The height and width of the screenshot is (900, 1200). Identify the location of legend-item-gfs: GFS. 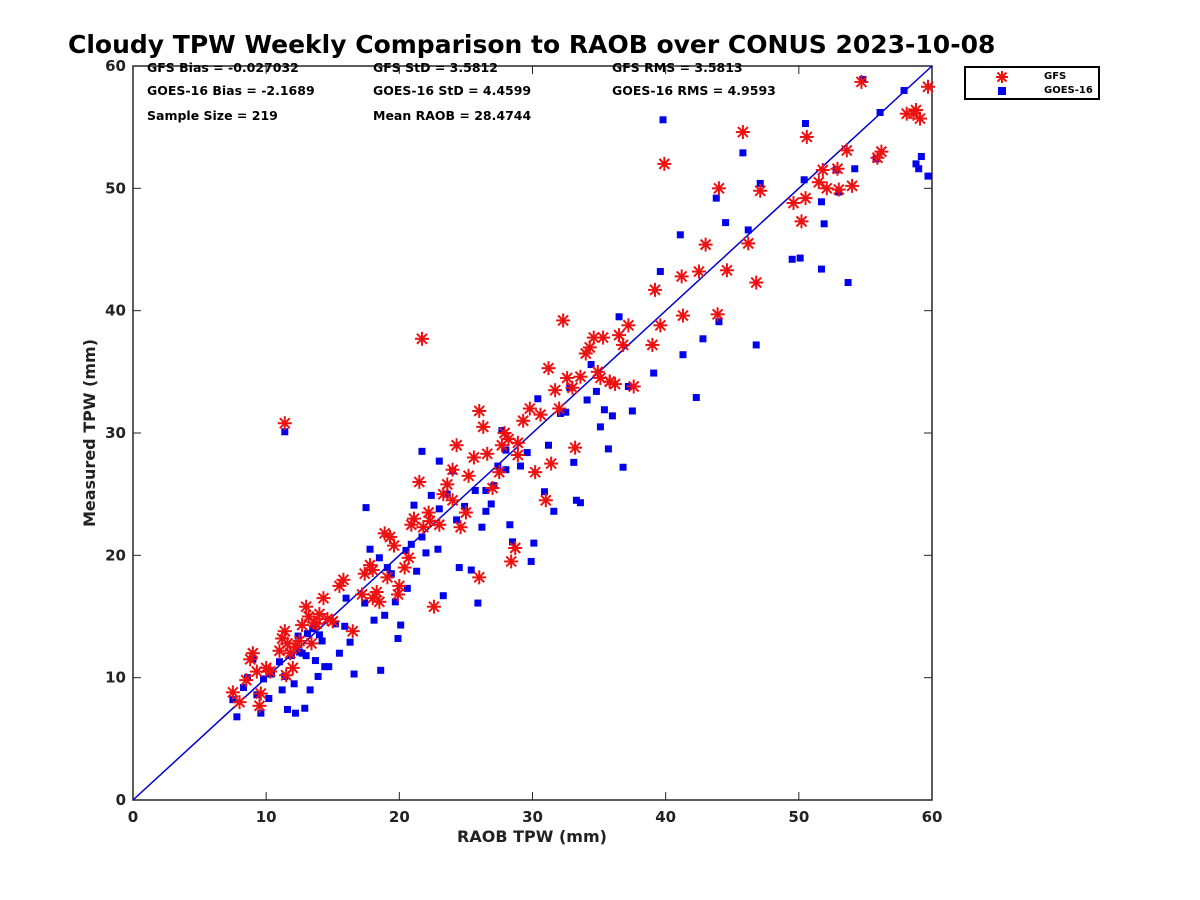
(1032, 77).